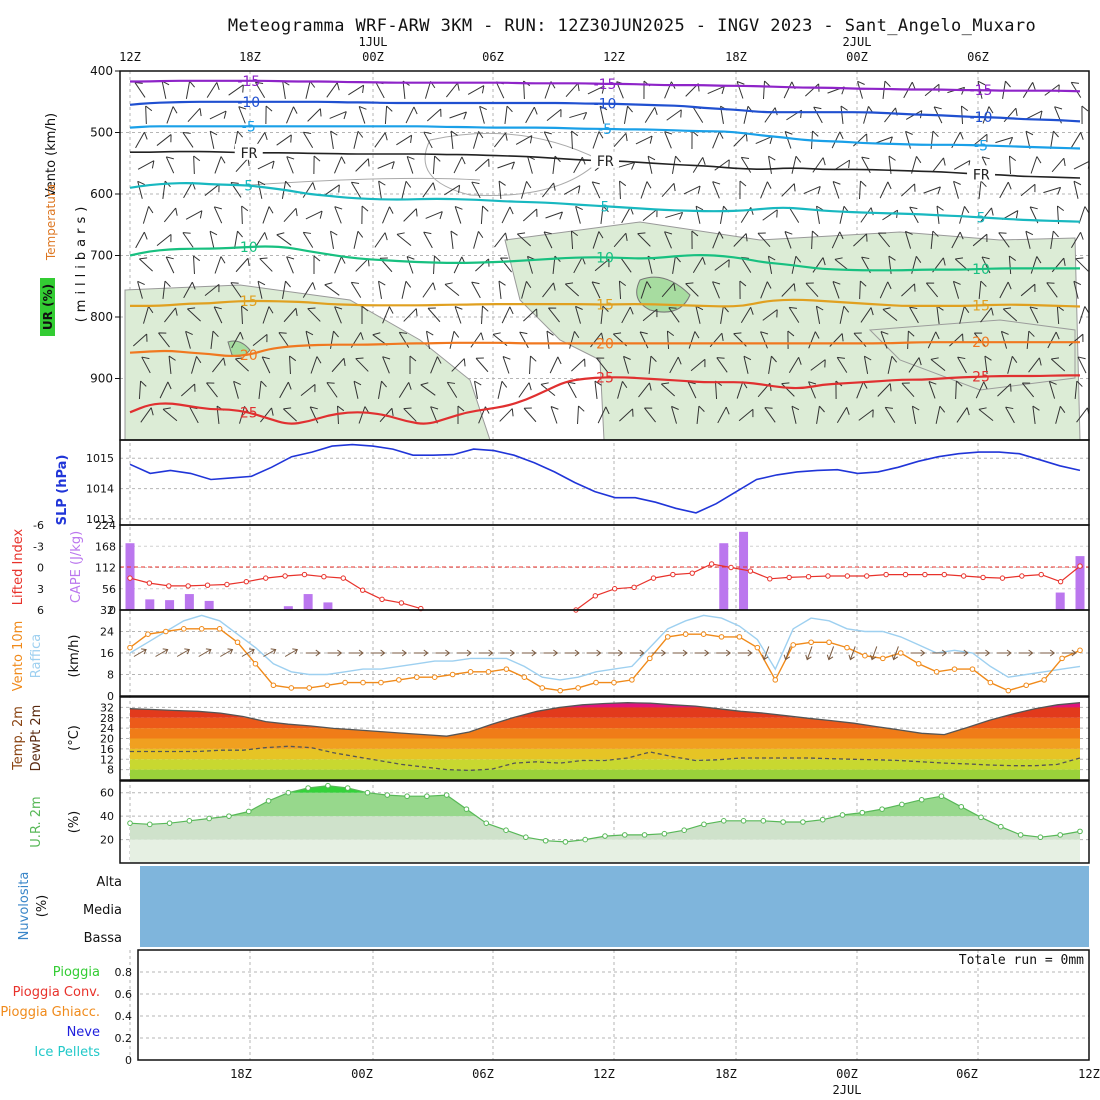 Image resolution: width=1100 pixels, height=1100 pixels. What do you see at coordinates (110, 770) in the screenshot?
I see `temp-tick-label: 8` at bounding box center [110, 770].